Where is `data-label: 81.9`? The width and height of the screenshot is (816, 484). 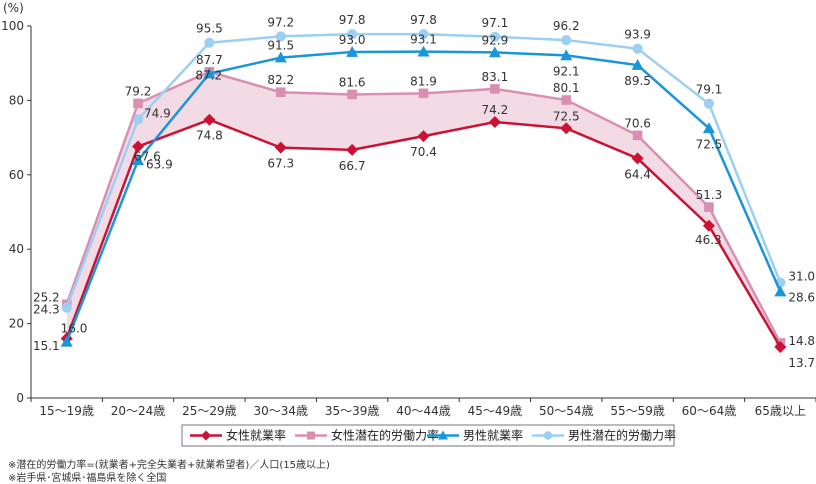 data-label: 81.9 is located at coordinates (423, 81).